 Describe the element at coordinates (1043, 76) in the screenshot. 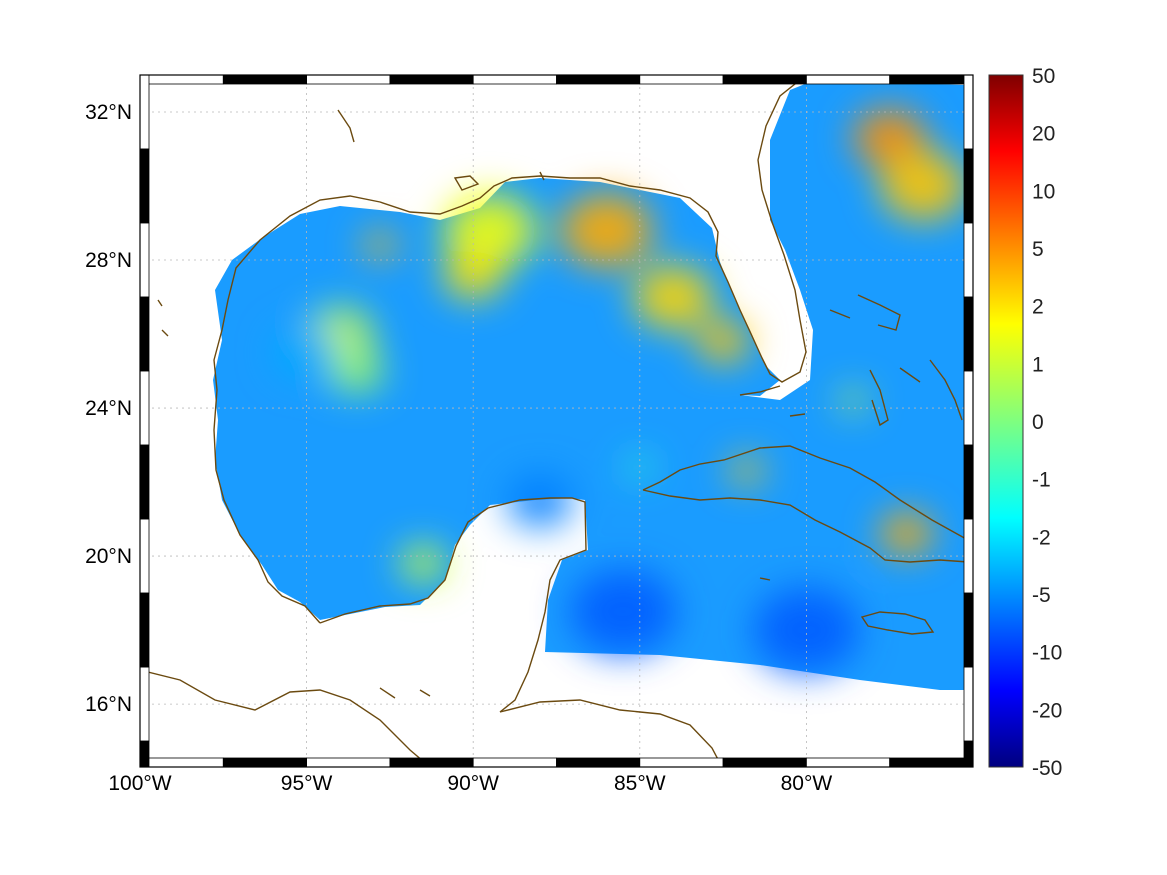

I see `colorbar-tick-label: 50` at that location.